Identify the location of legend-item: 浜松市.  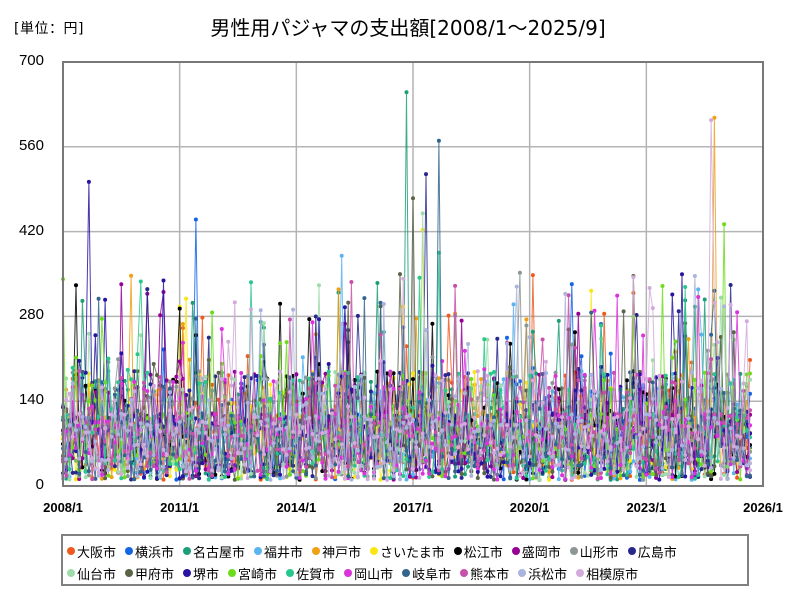
(542, 573).